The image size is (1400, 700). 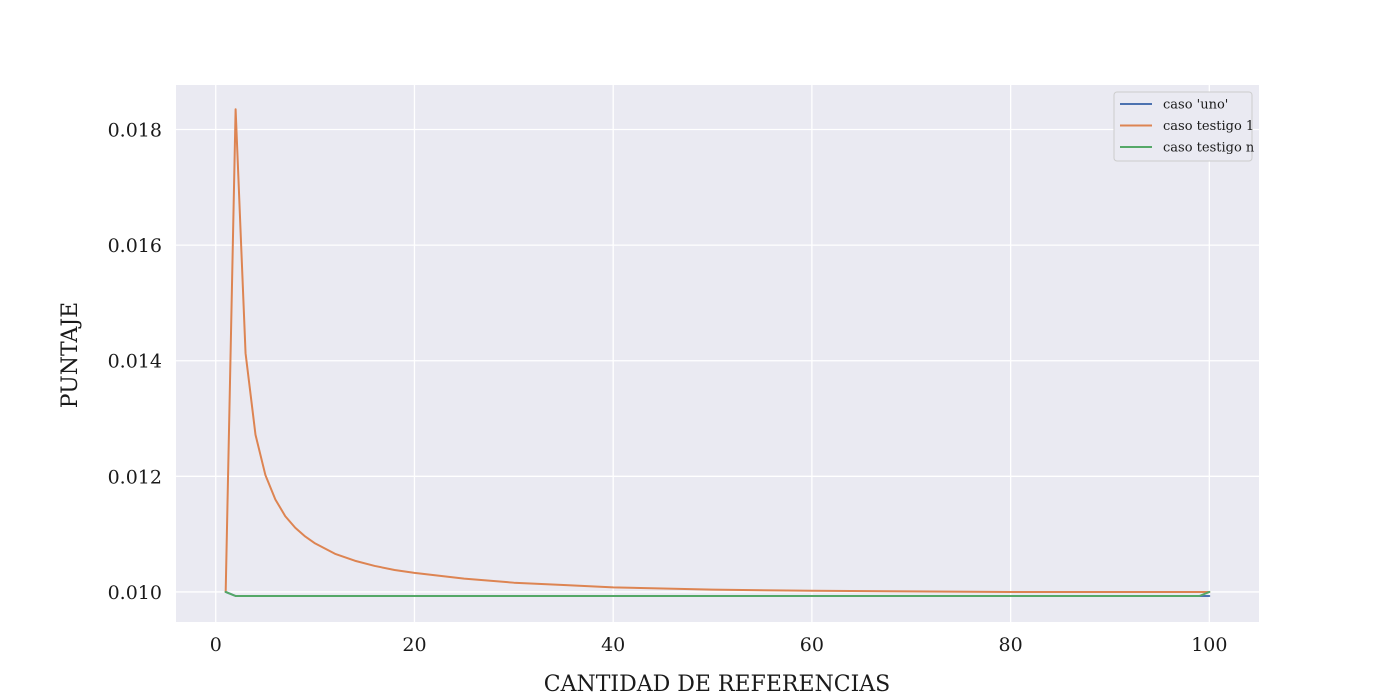 I want to click on x-tick-label: 0, so click(x=216, y=645).